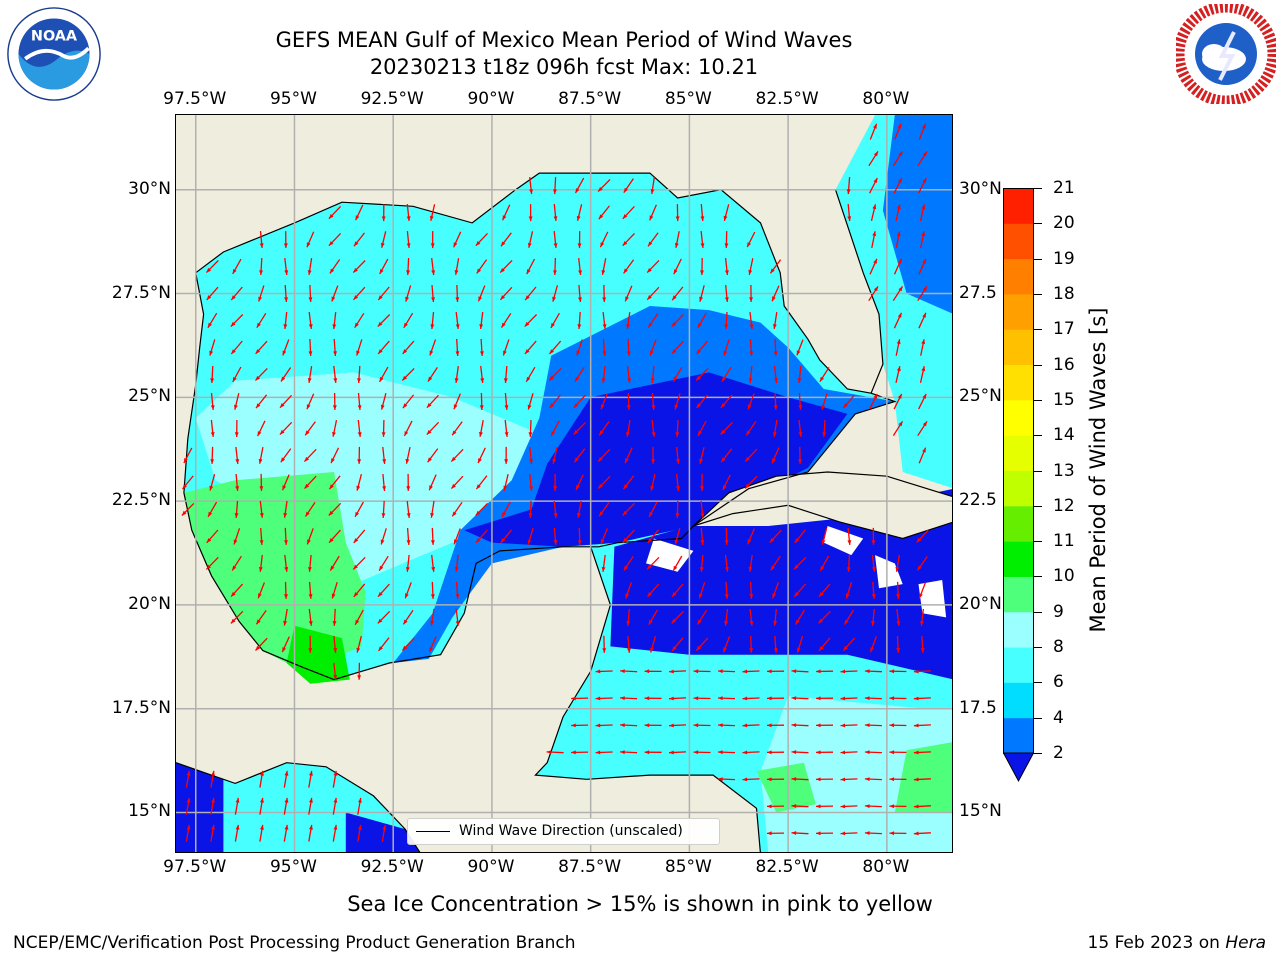  Describe the element at coordinates (141, 500) in the screenshot. I see `lat-tick-left: 22.5°N` at that location.